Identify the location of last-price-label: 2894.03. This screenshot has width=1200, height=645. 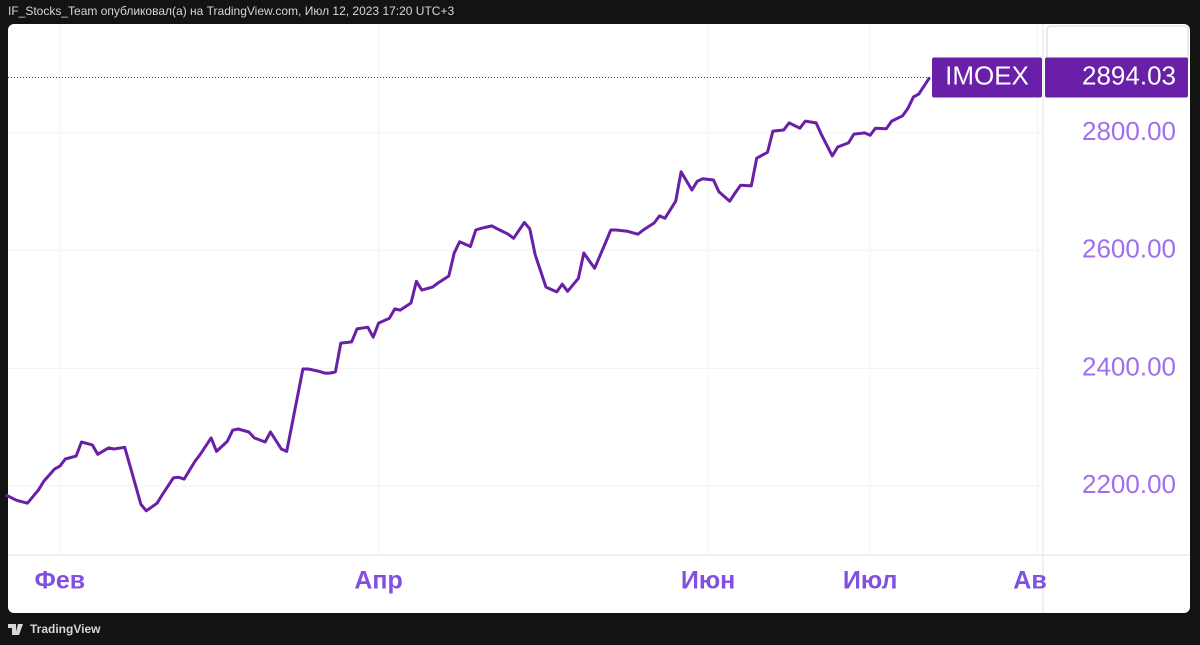
(1129, 75).